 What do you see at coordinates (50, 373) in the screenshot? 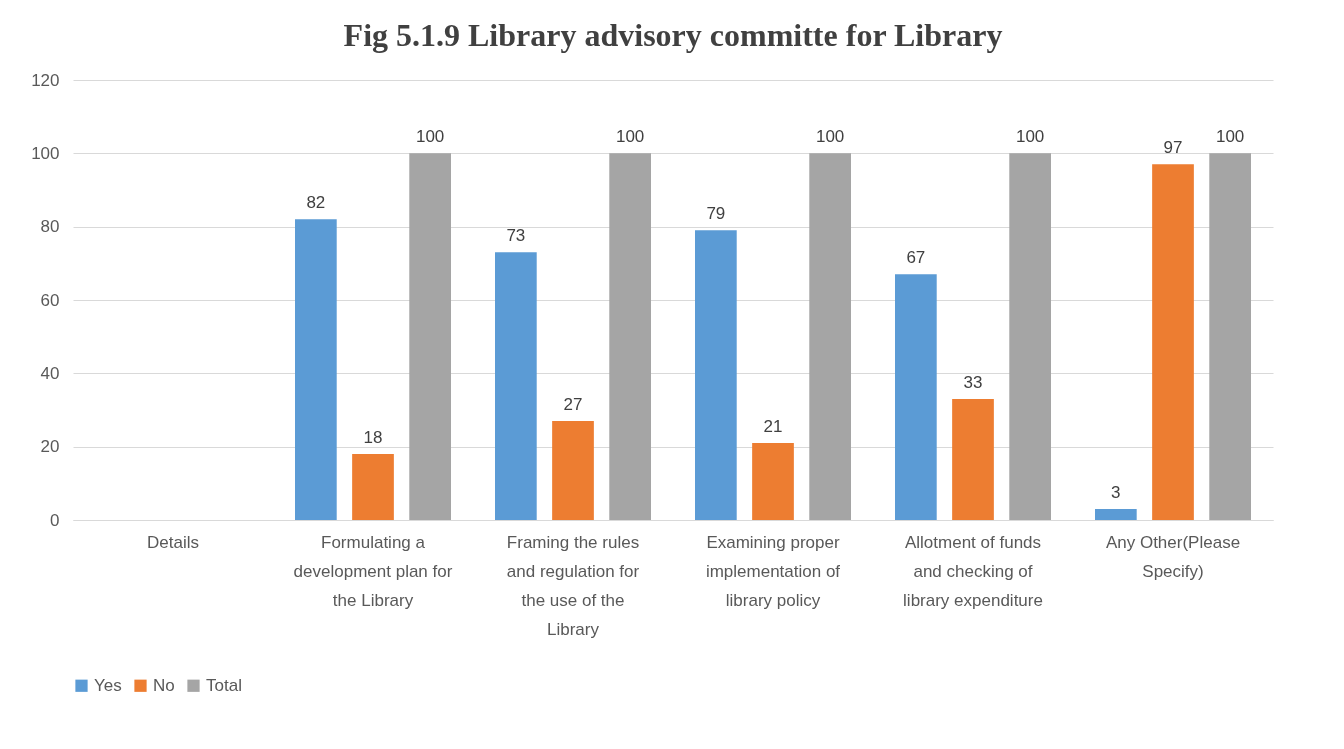
I see `y-tick-label: 40` at bounding box center [50, 373].